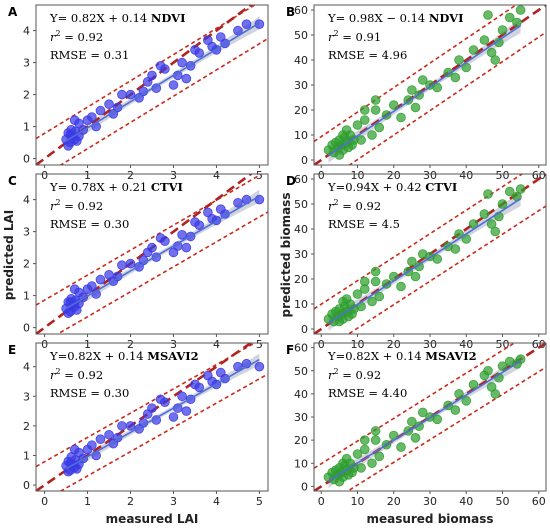 The image size is (550, 529). Describe the element at coordinates (354, 36) in the screenshot. I see `r2-label: r2 = 0.91` at that location.